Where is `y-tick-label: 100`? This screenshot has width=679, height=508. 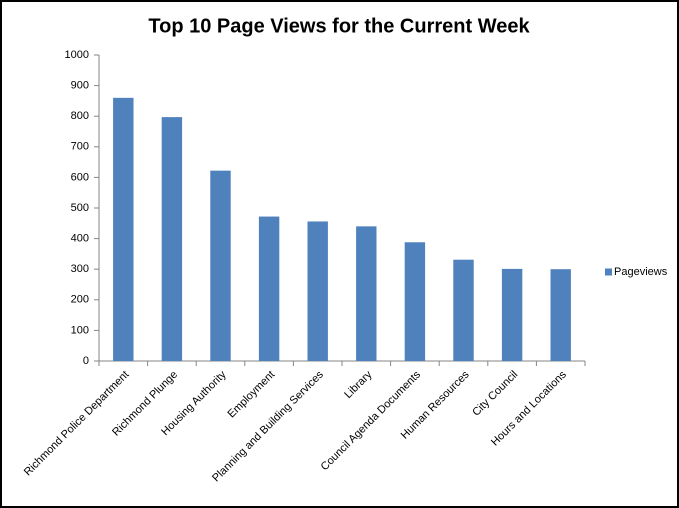 y-tick-label: 100 is located at coordinates (80, 330).